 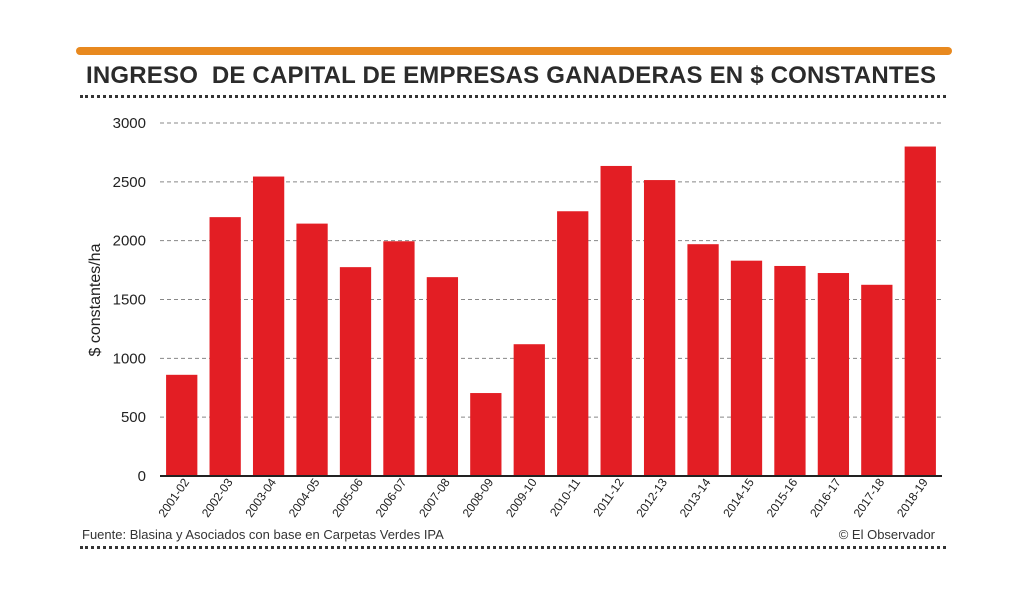 What do you see at coordinates (695, 497) in the screenshot?
I see `x-tick-label: 2013-14` at bounding box center [695, 497].